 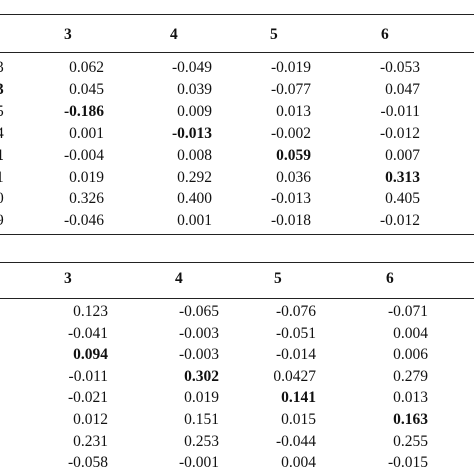 What do you see at coordinates (191, 67) in the screenshot?
I see `table1-cell: -0.049` at bounding box center [191, 67].